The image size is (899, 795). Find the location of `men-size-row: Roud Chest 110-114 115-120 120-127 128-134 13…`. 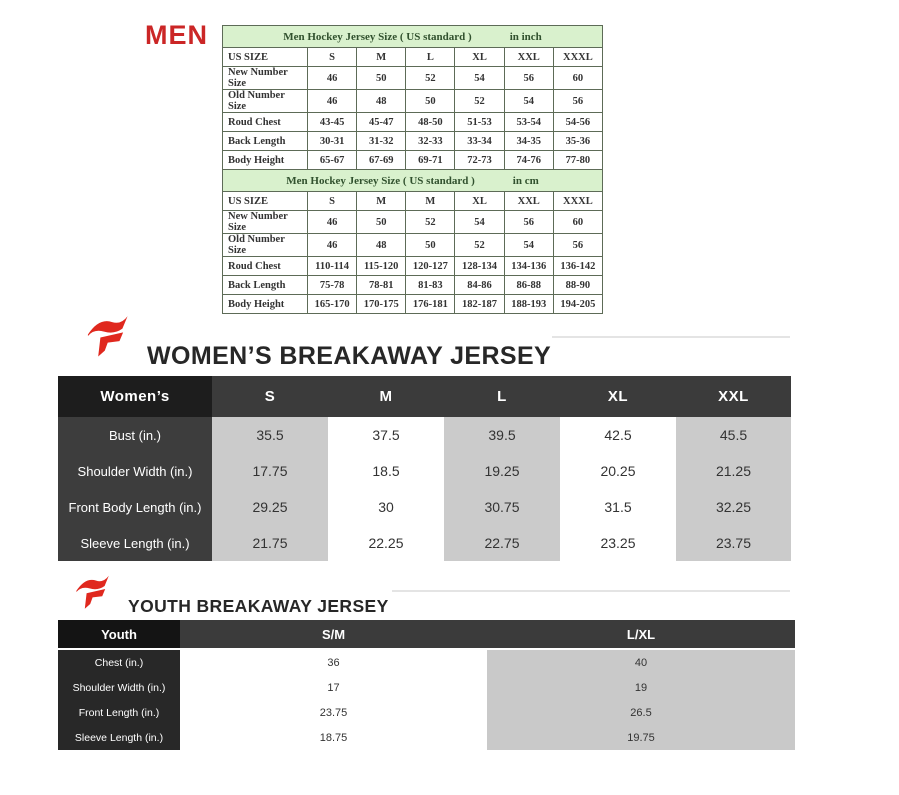

men-size-row: Roud Chest 110-114 115-120 120-127 128-134 13… is located at coordinates (413, 266).